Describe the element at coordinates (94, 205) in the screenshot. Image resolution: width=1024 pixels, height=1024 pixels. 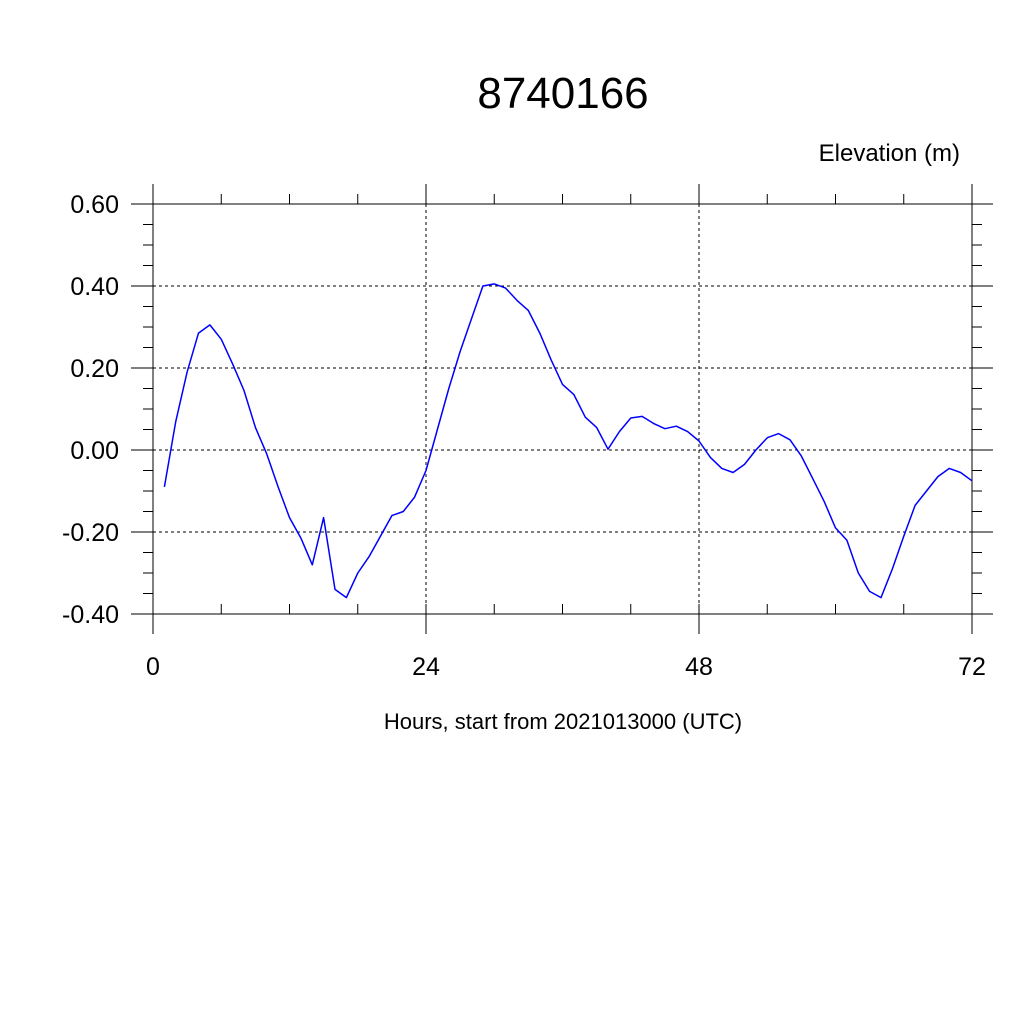
I see `y-tick-label: 0.60` at that location.